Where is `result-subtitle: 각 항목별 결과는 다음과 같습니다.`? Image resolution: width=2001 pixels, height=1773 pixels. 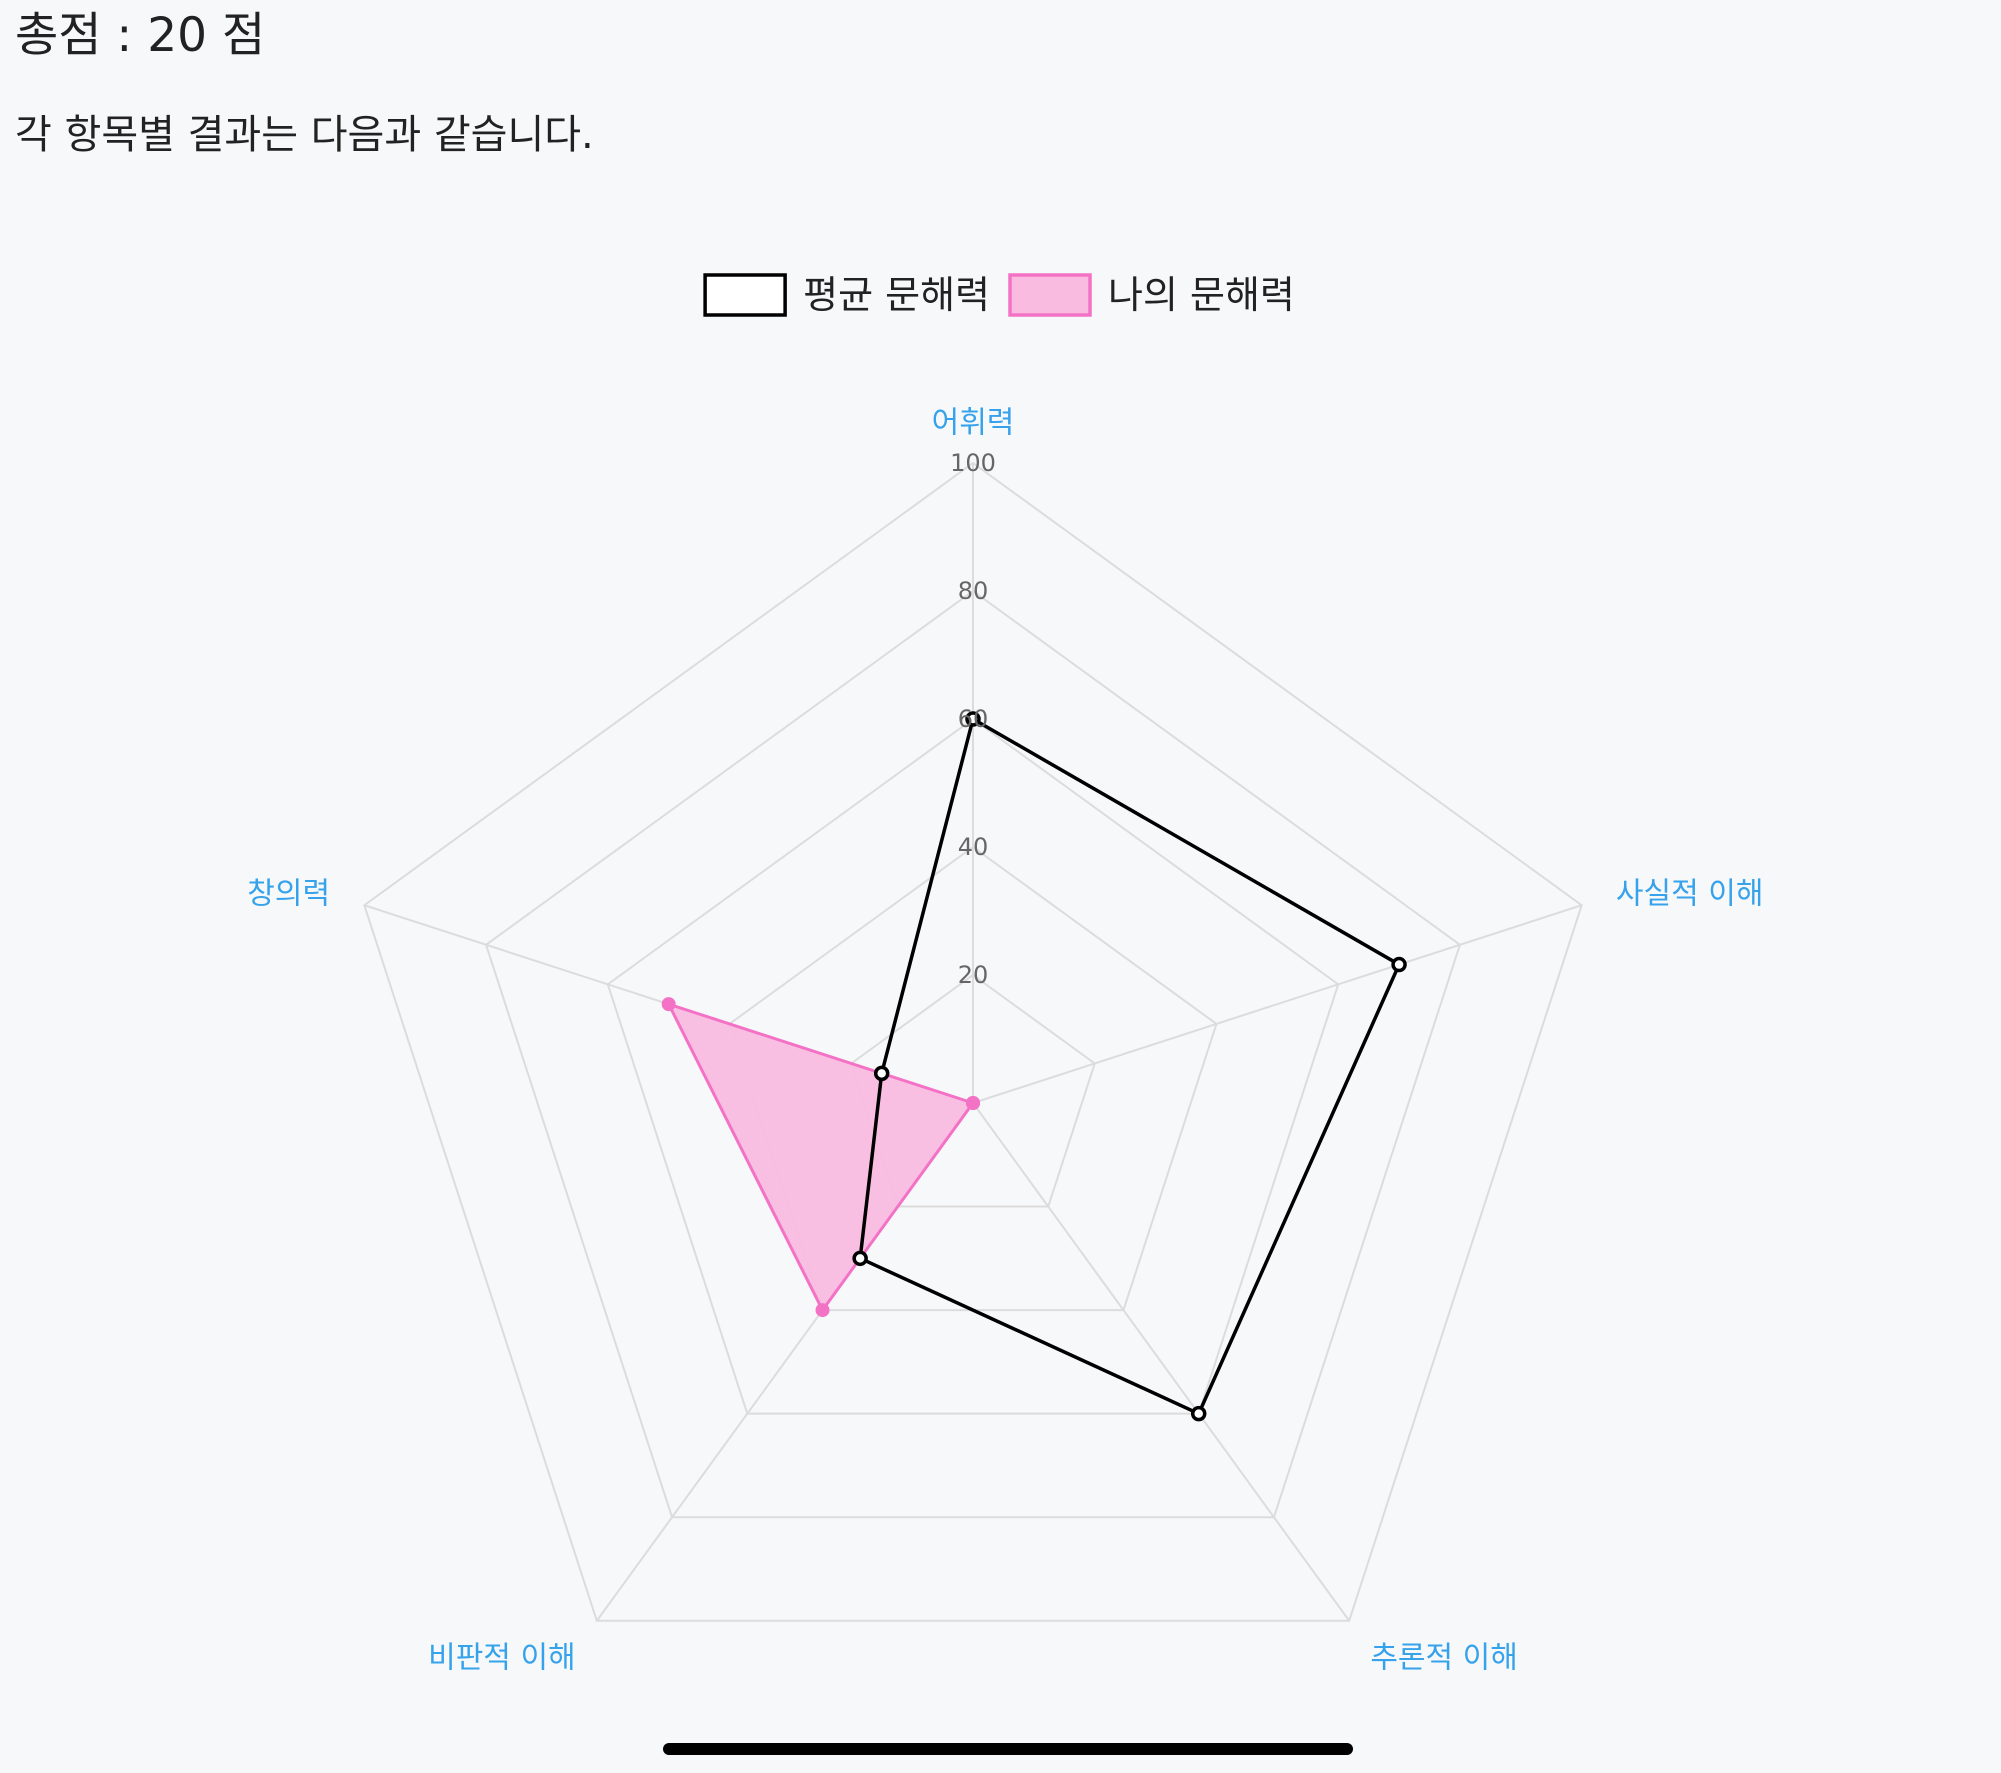
result-subtitle: 각 항목별 결과는 다음과 같습니다. is located at coordinates (304, 135).